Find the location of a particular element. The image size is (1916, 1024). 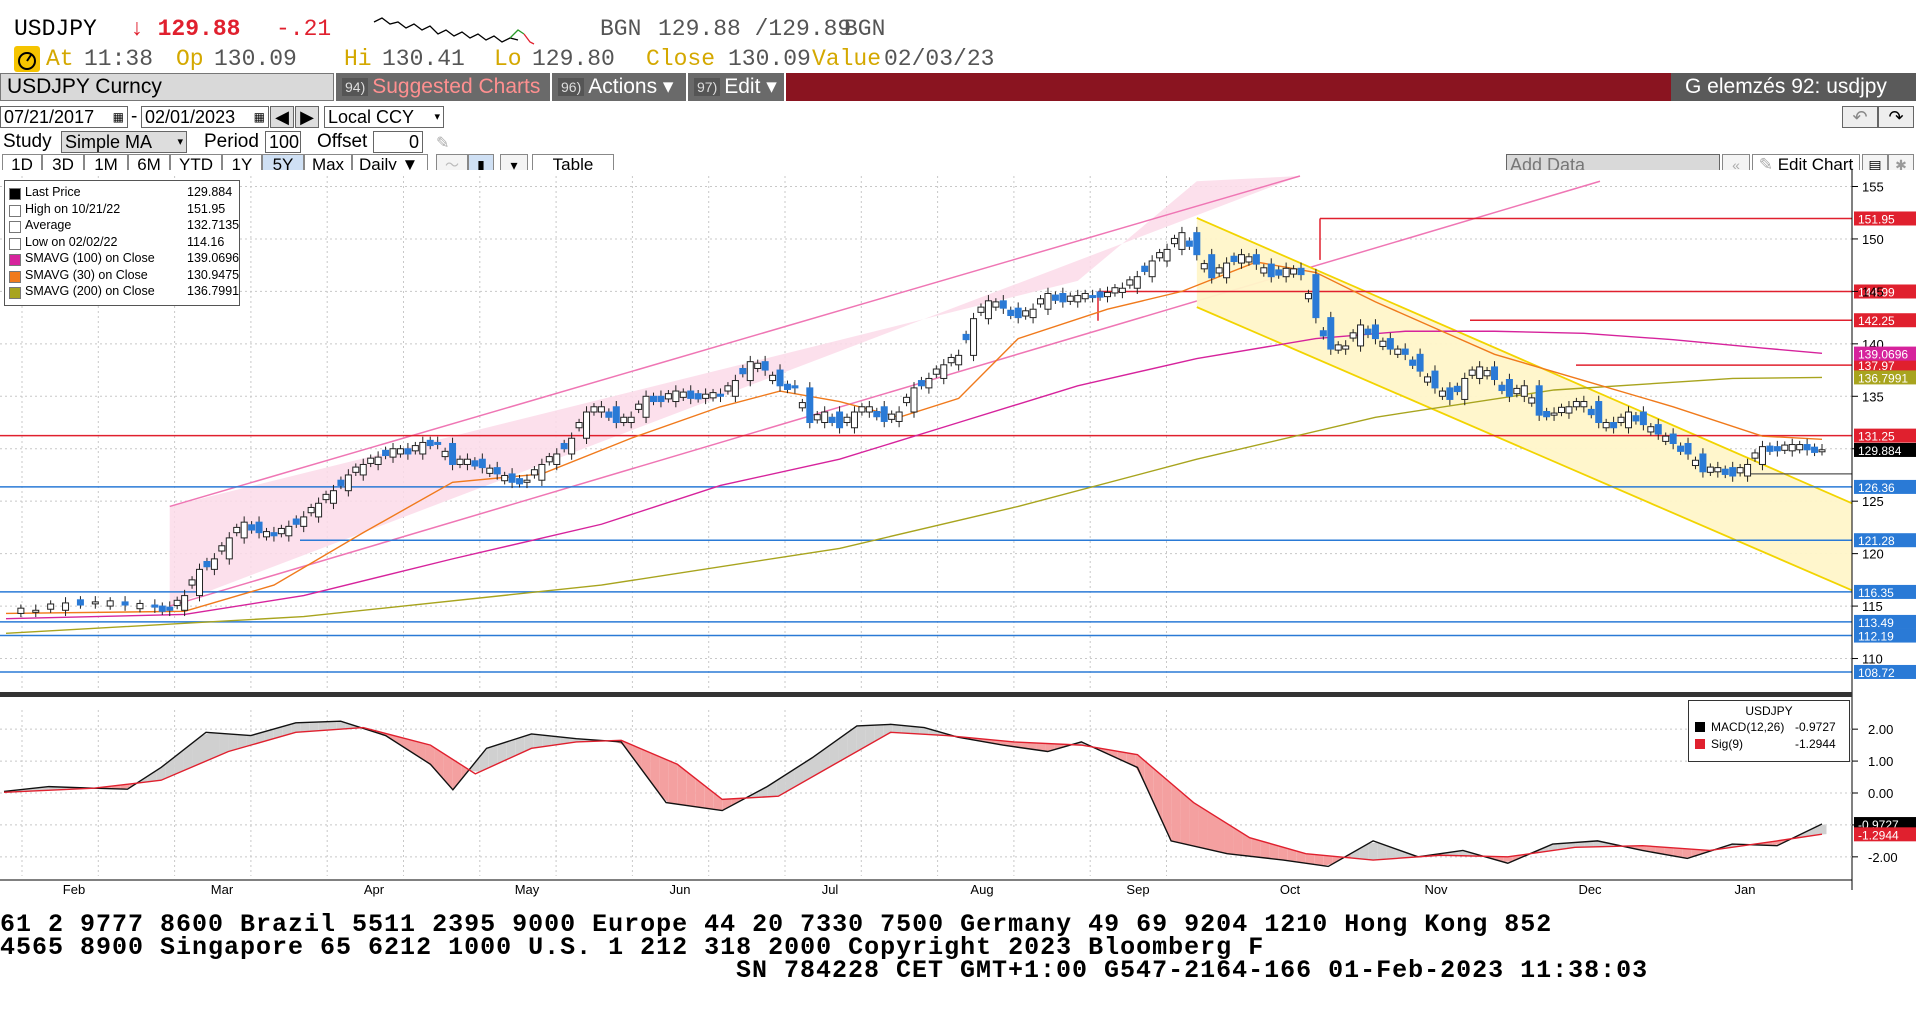

period-input: 100 is located at coordinates (283, 142).